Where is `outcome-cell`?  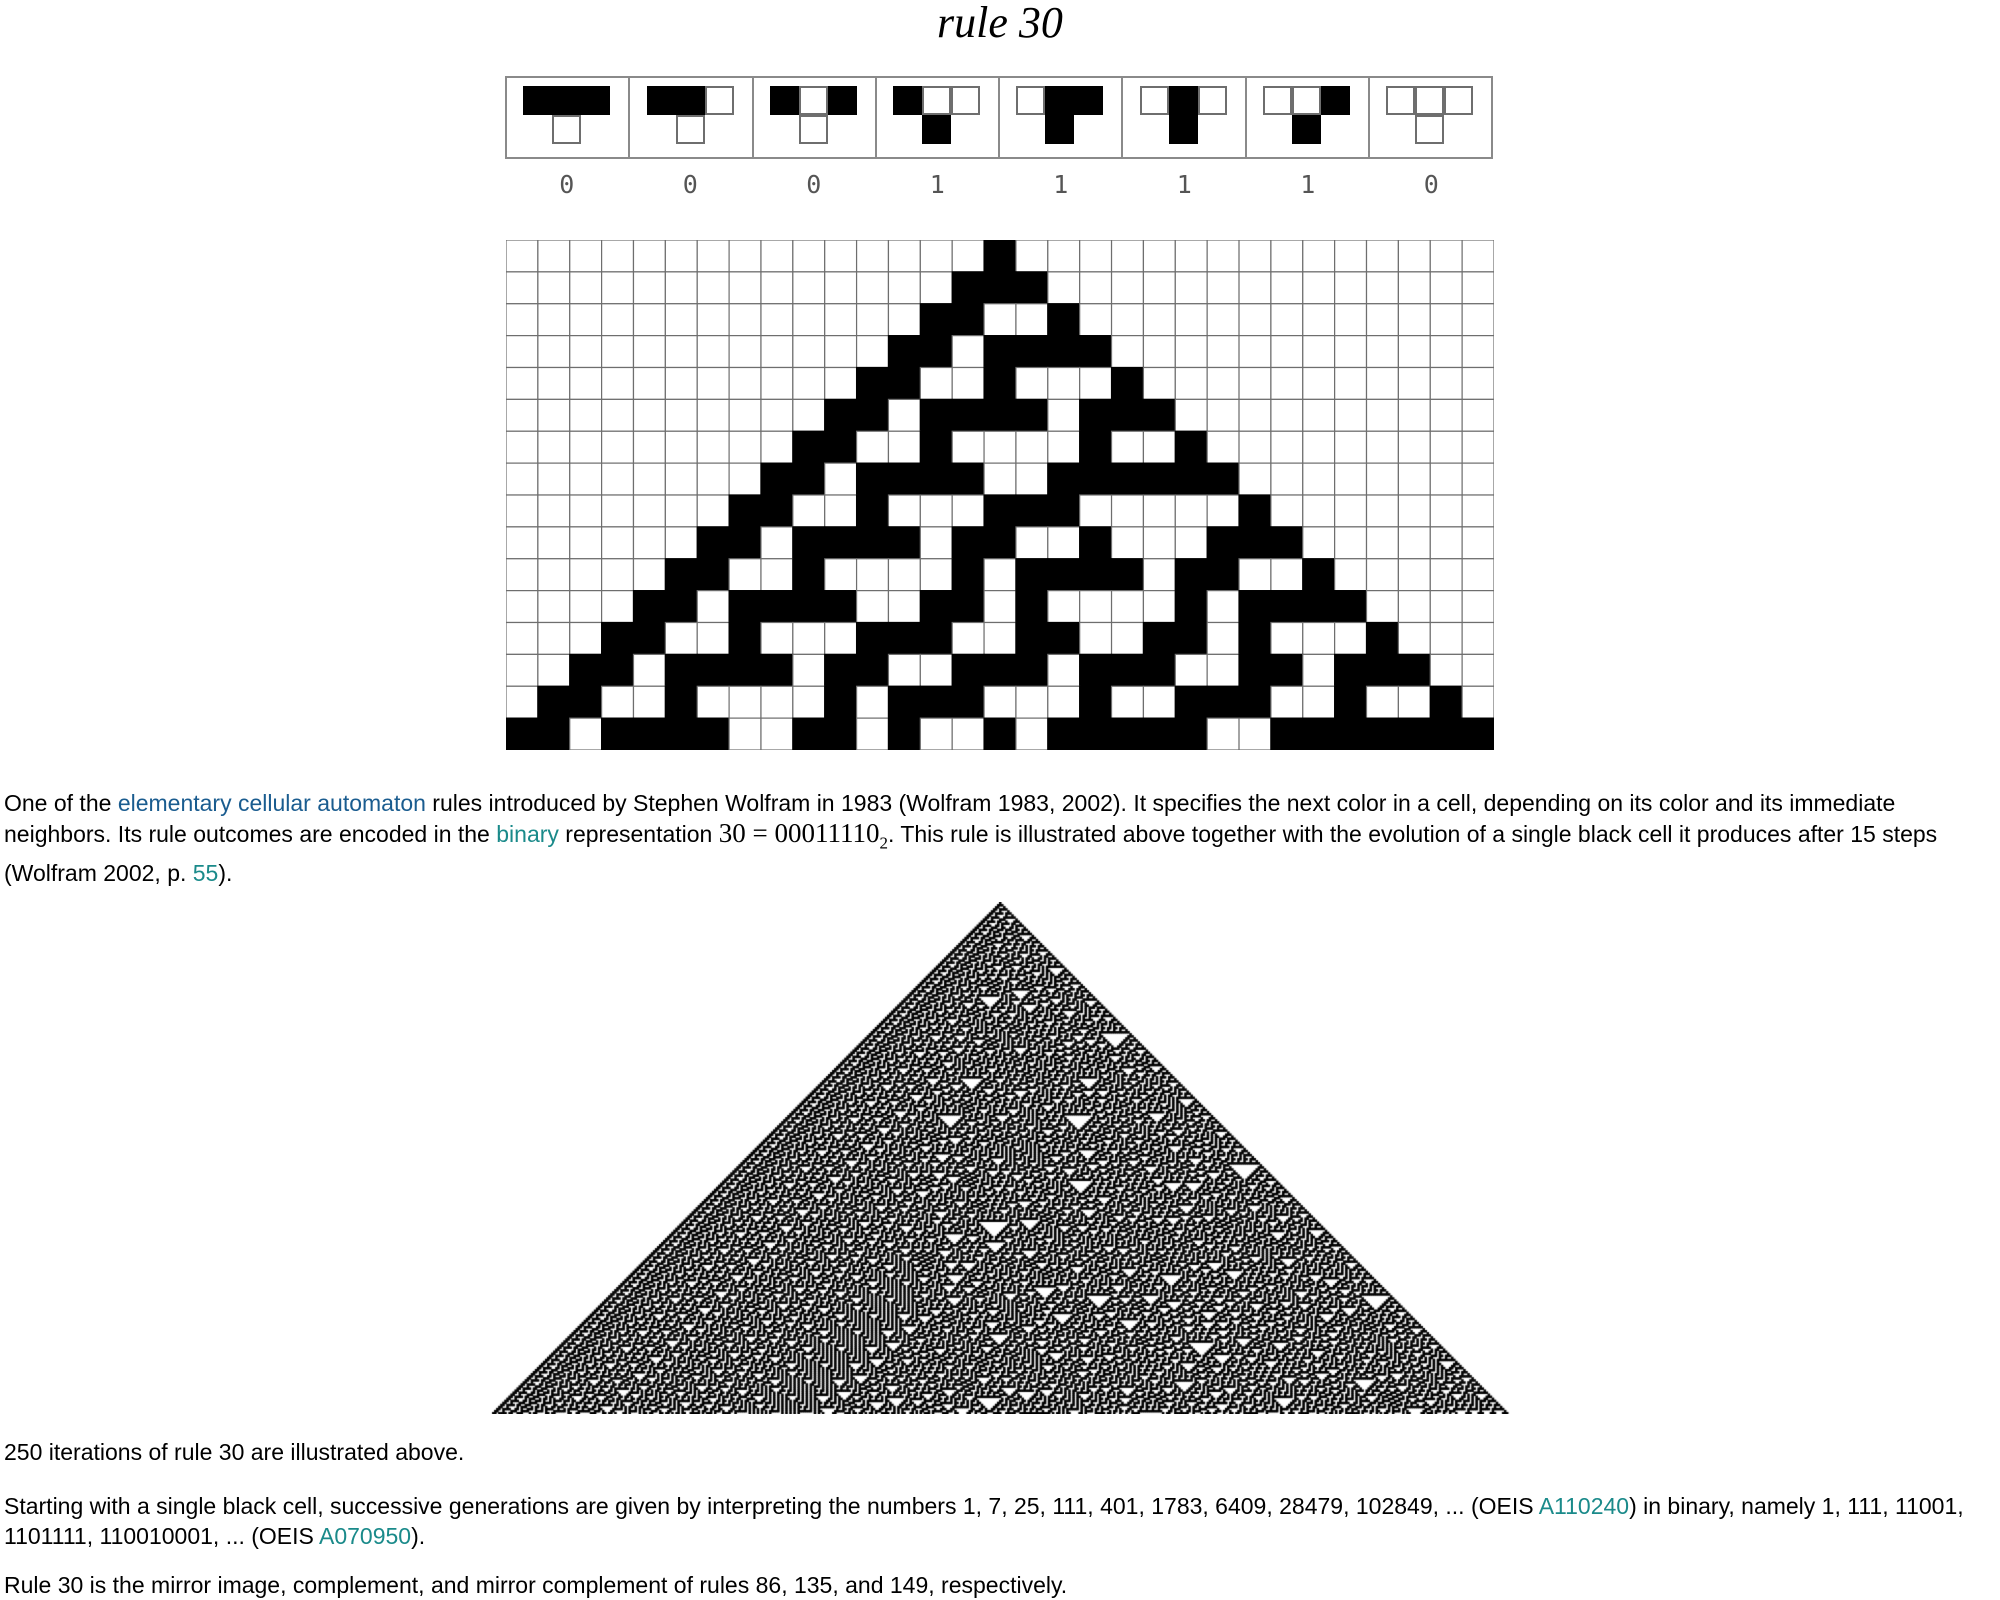 outcome-cell is located at coordinates (936, 129).